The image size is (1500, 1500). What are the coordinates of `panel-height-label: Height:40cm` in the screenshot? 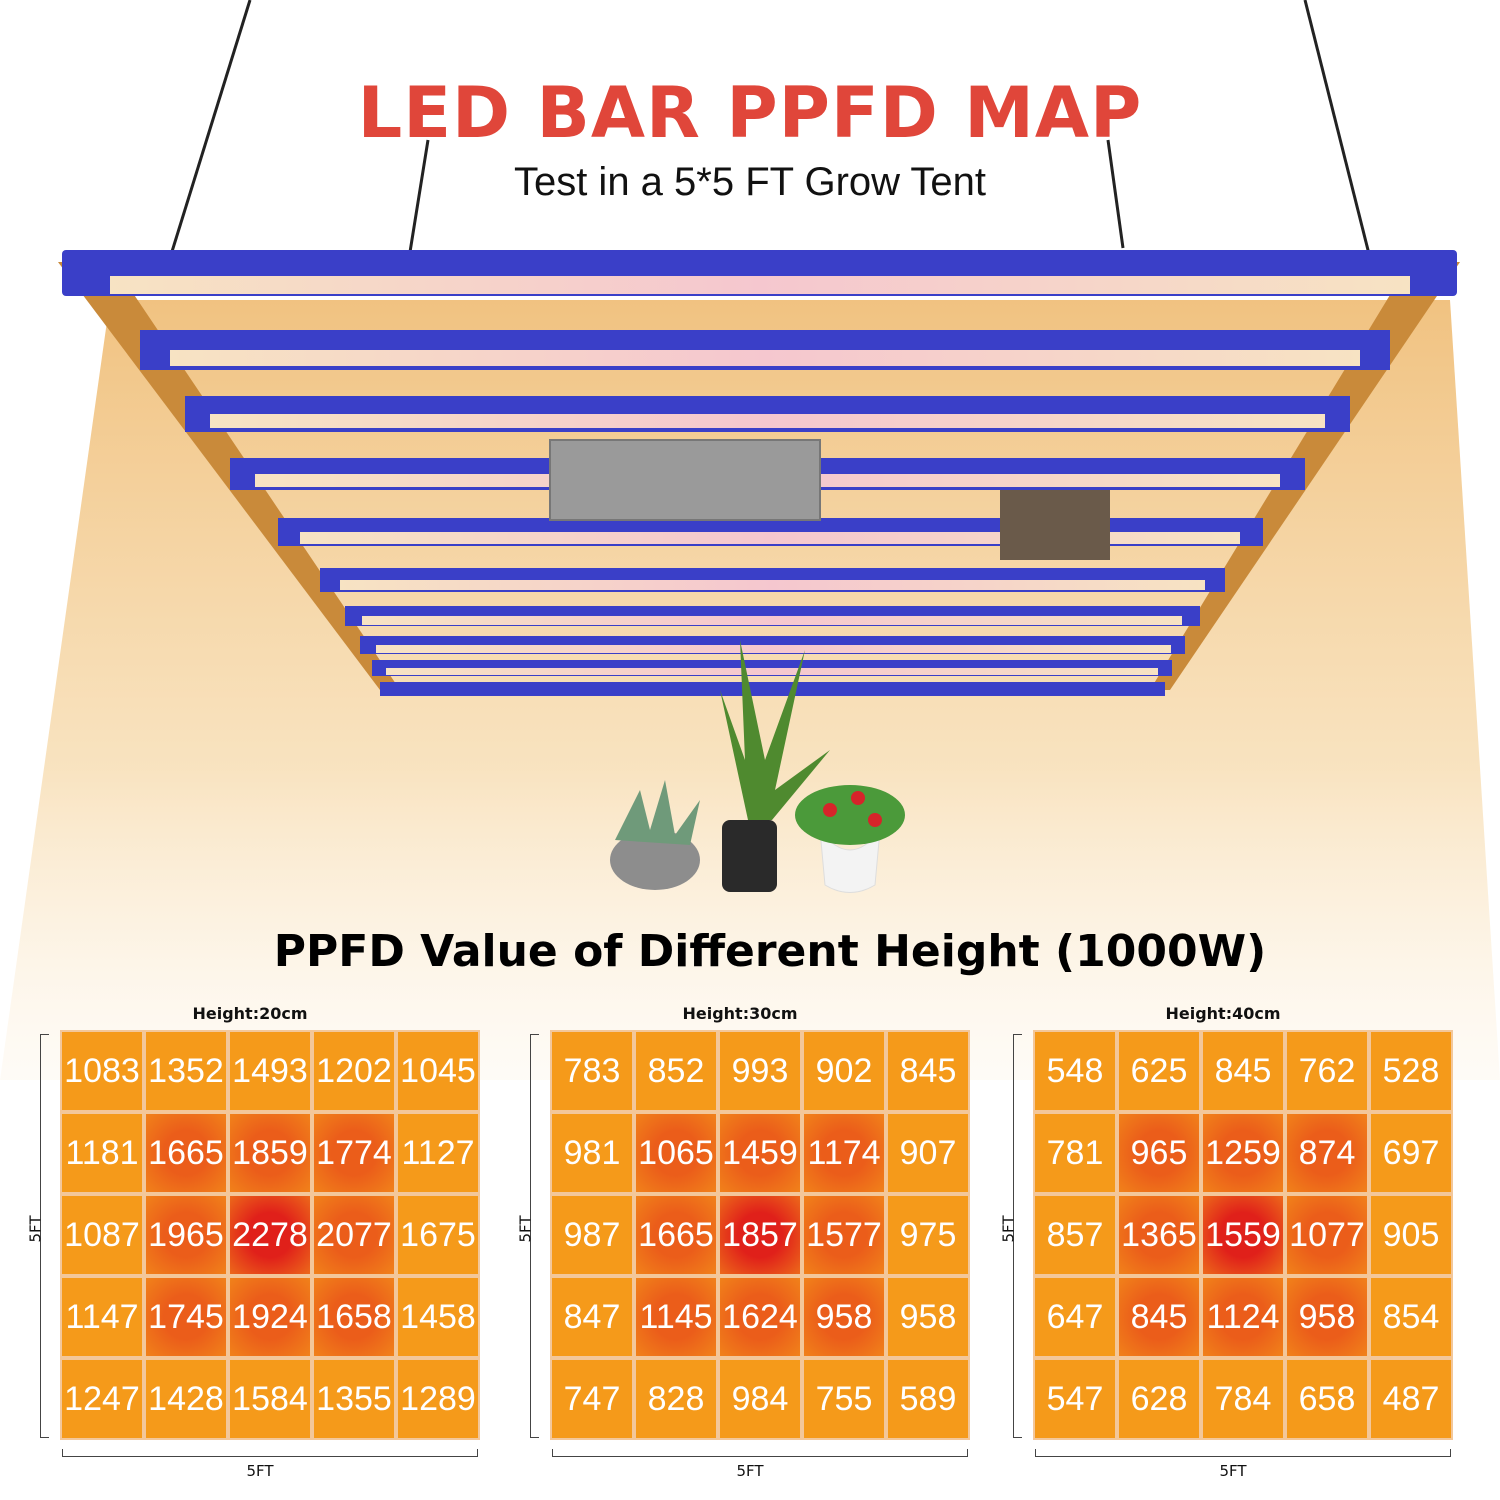 It's located at (1223, 1013).